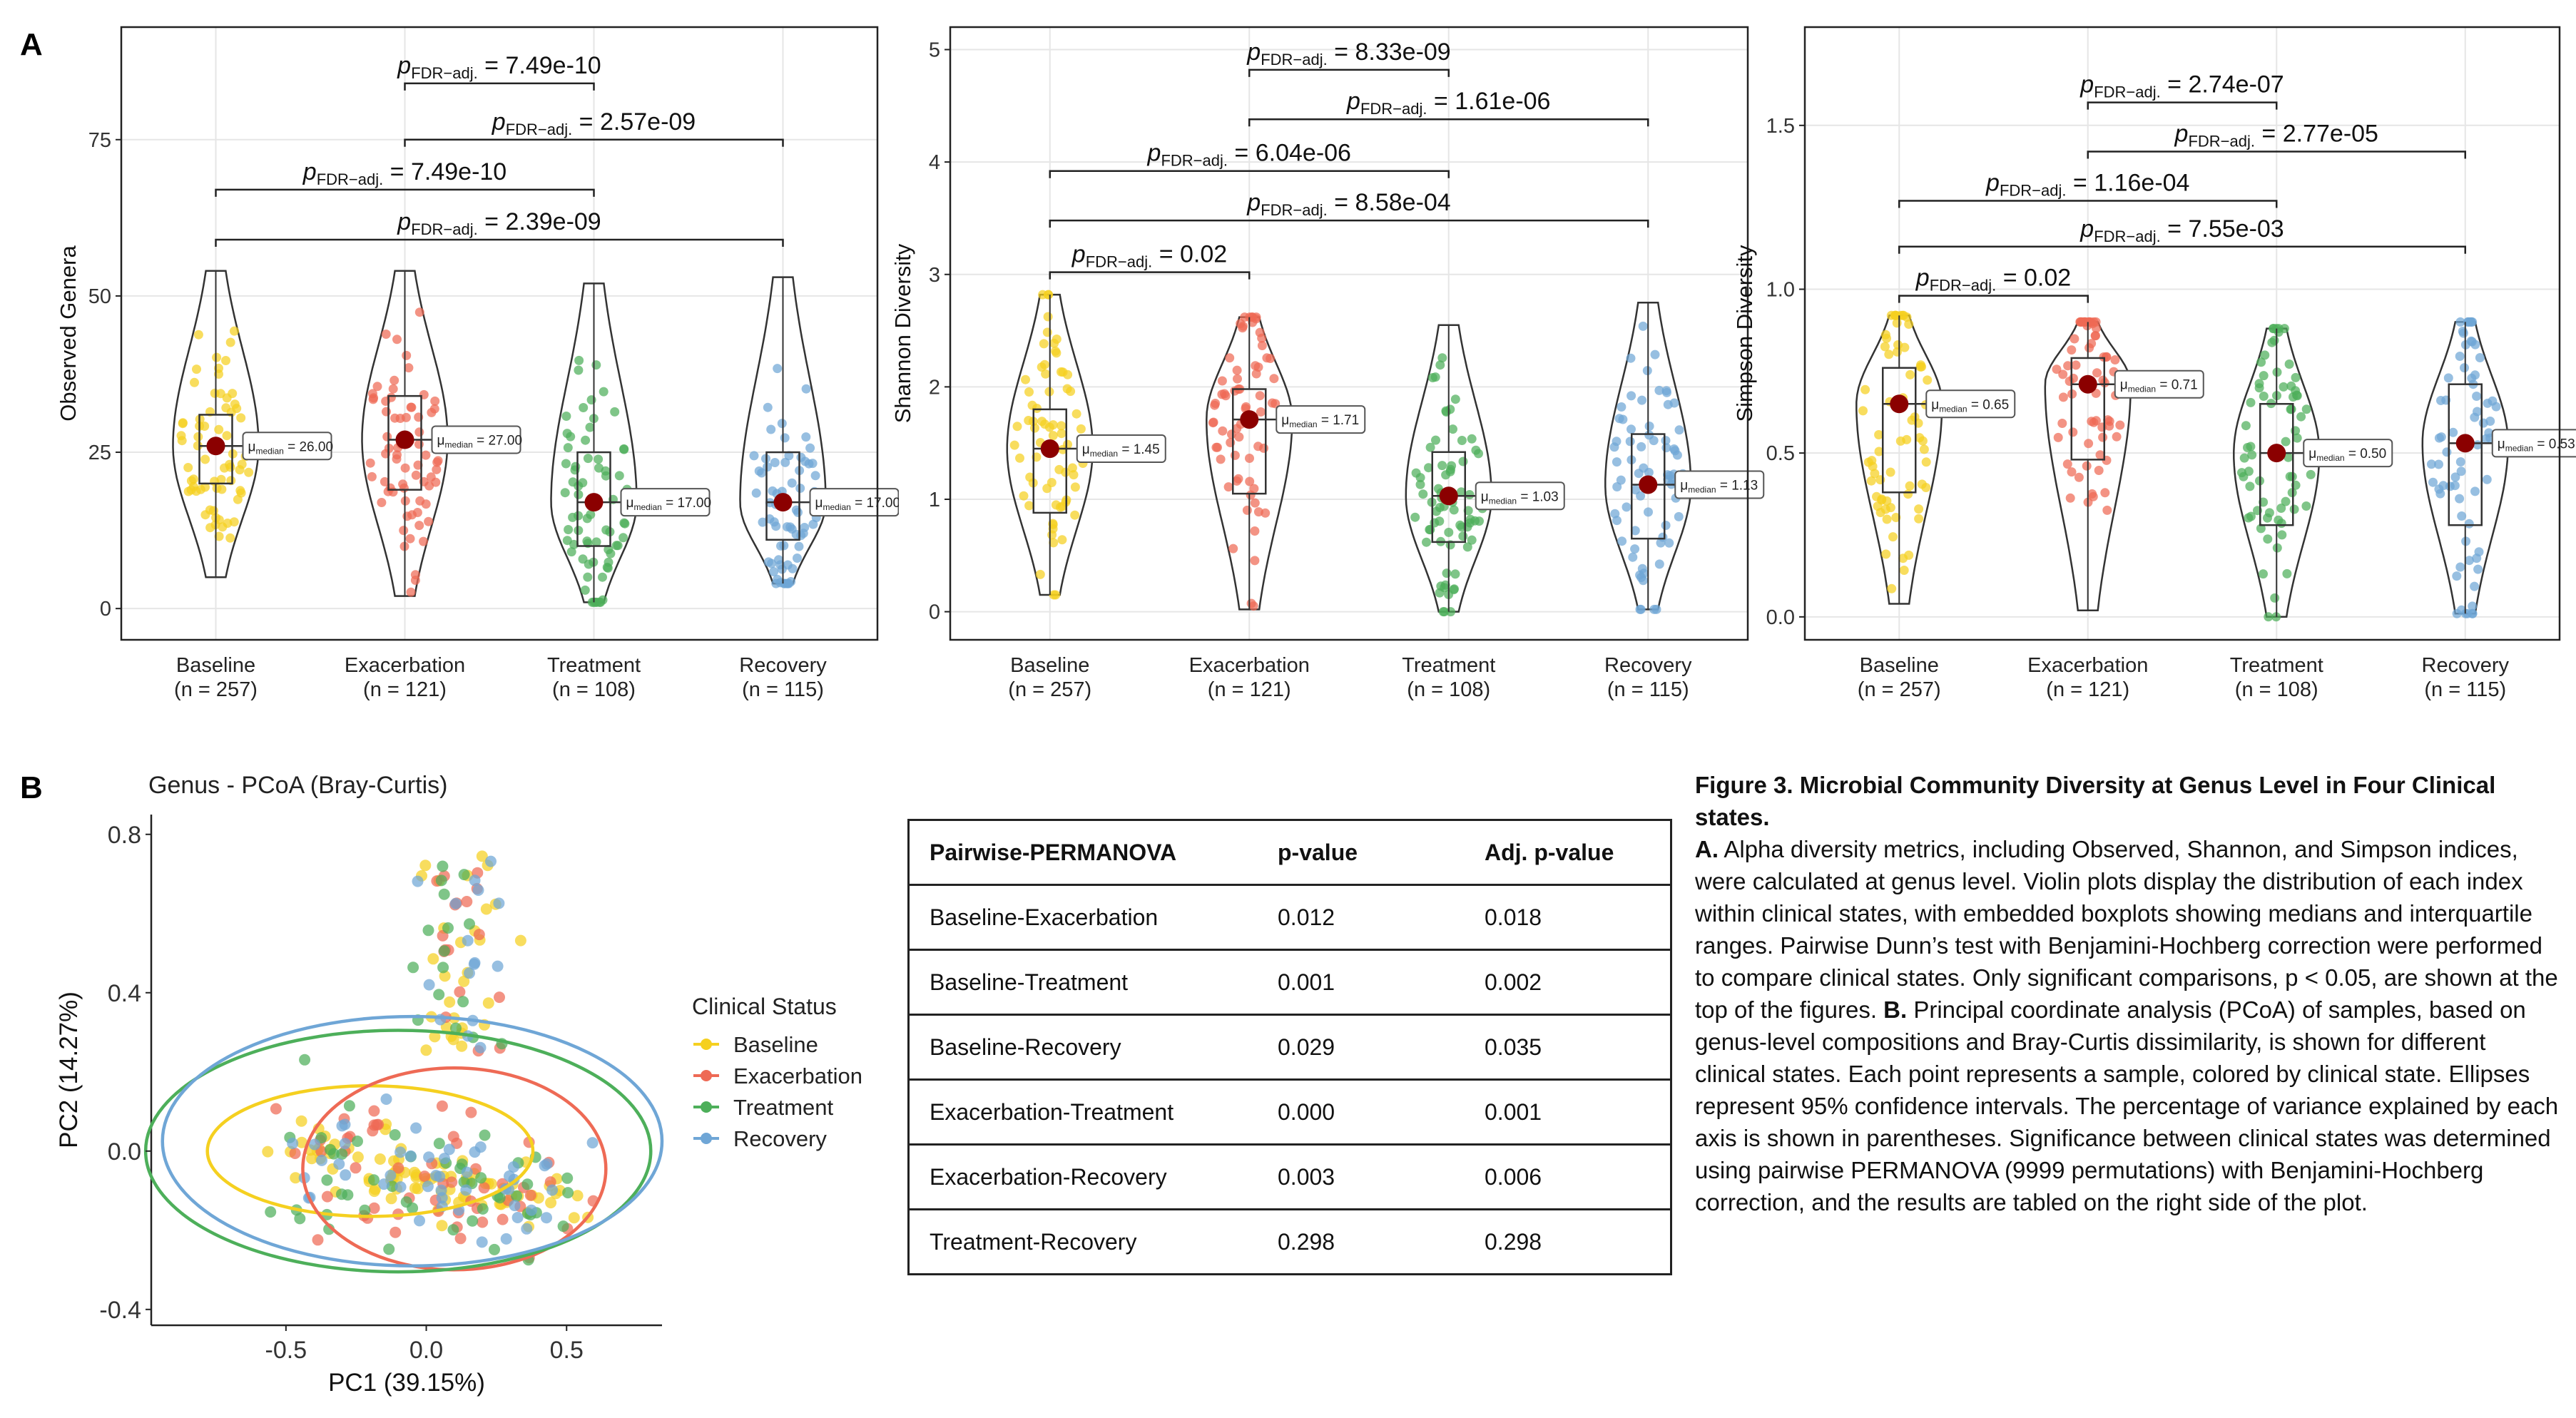  Describe the element at coordinates (1568, 1112) in the screenshot. I see `table-cell: 0.001` at that location.